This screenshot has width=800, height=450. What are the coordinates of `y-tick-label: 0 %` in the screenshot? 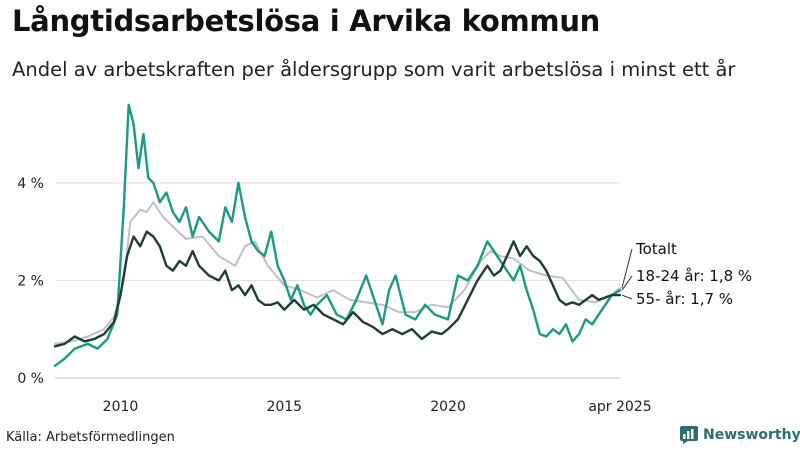 It's located at (30, 379).